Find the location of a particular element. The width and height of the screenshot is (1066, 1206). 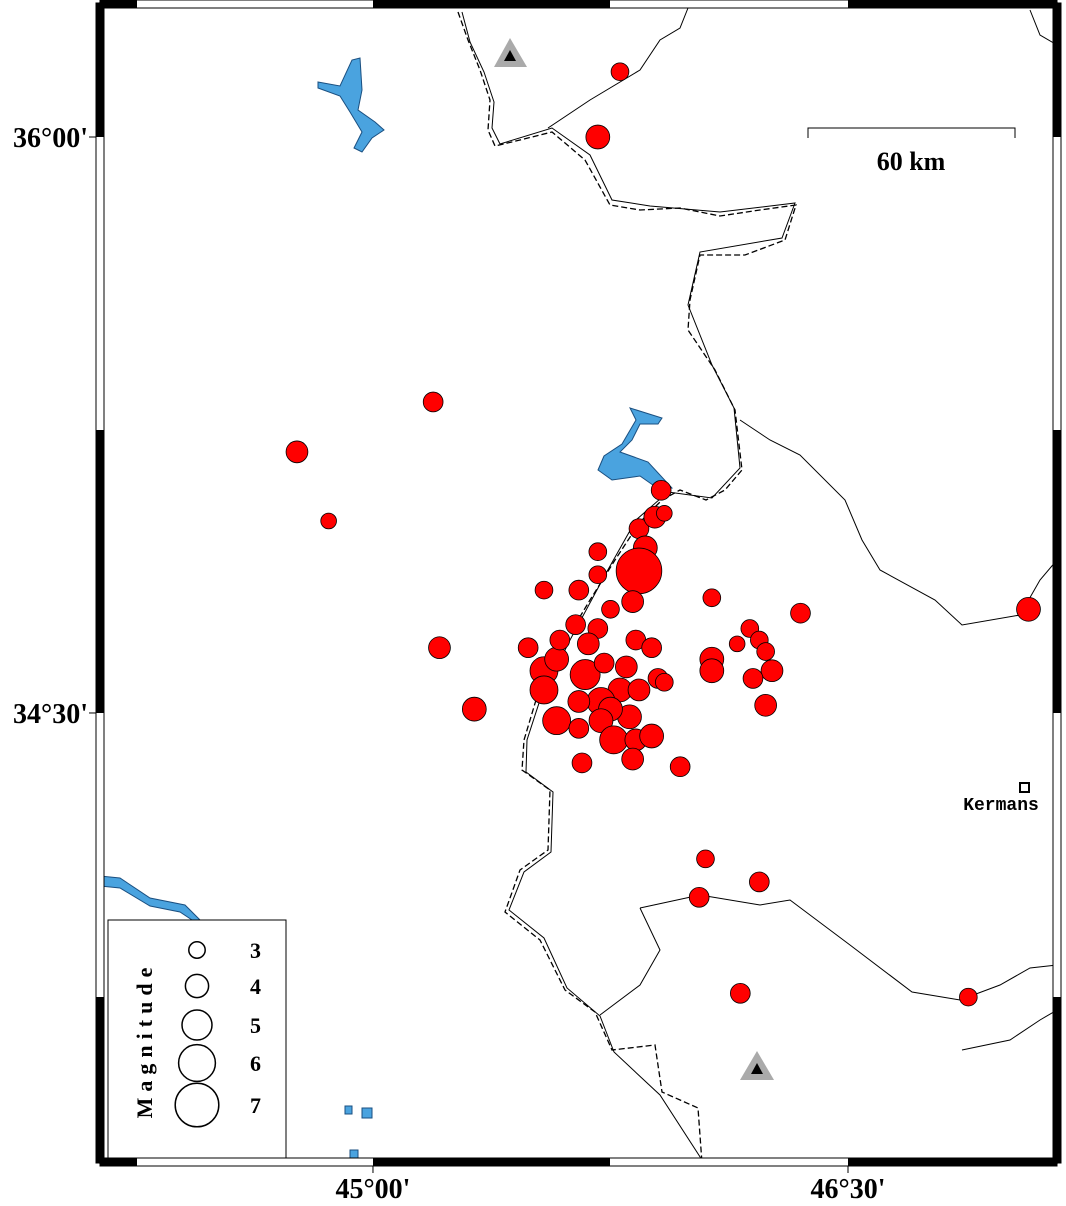

river is located at coordinates (150, 899).